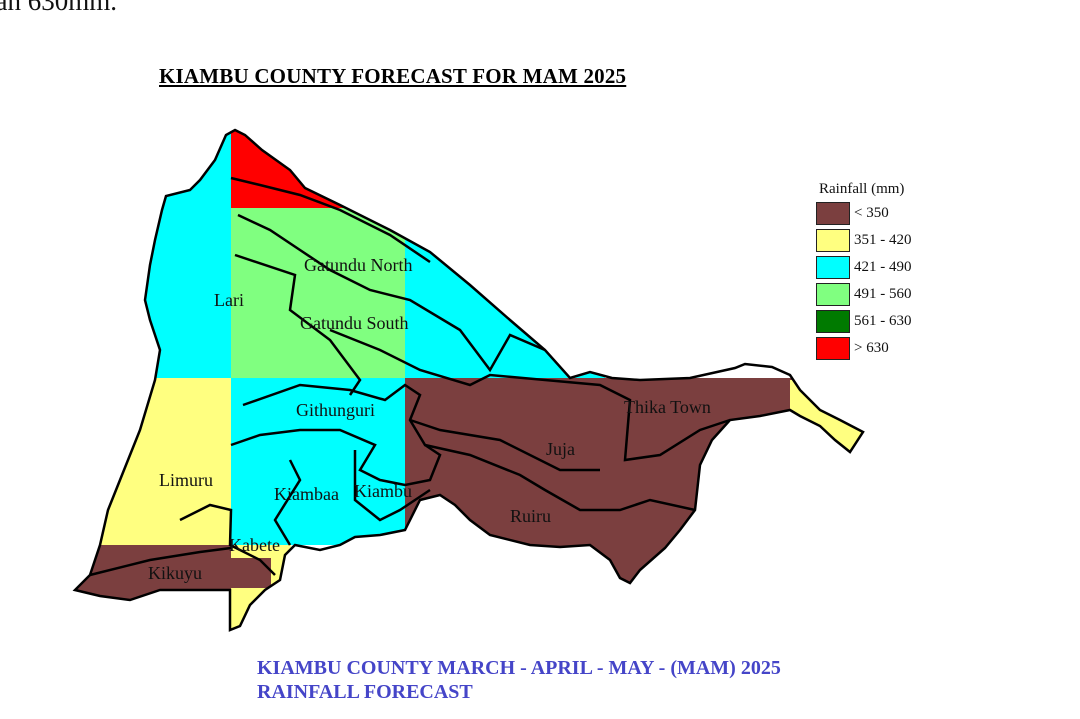 This screenshot has width=1080, height=719. I want to click on legend-item: > 630, so click(864, 348).